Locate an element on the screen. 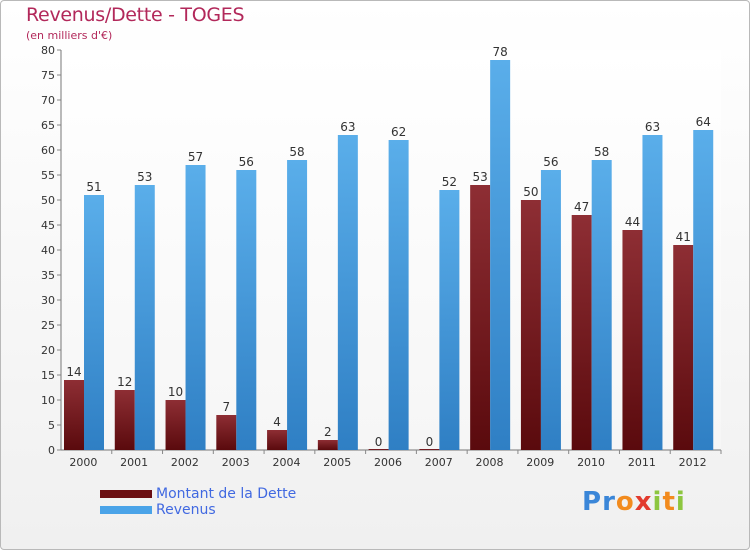 The image size is (750, 550). chart-title: Revenus/Dette - TOGES is located at coordinates (135, 15).